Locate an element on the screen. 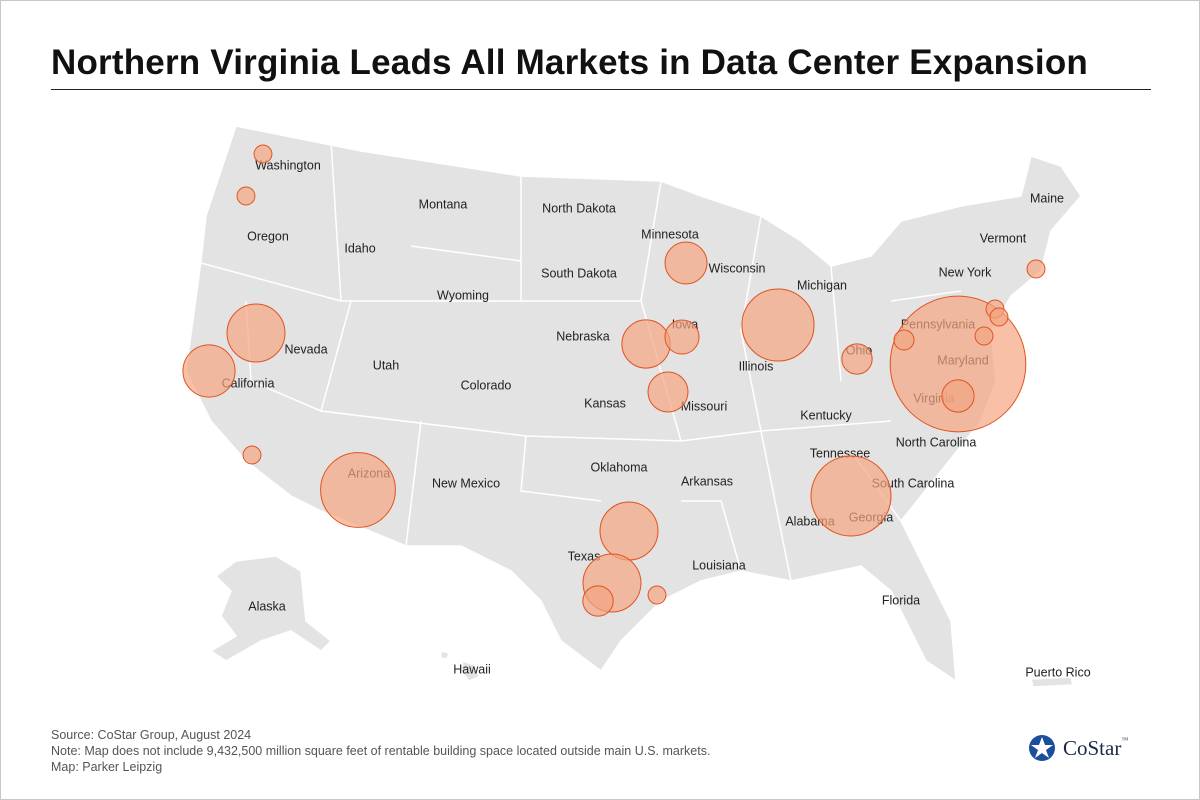 Image resolution: width=1200 pixels, height=800 pixels. state-label: Oregon is located at coordinates (268, 236).